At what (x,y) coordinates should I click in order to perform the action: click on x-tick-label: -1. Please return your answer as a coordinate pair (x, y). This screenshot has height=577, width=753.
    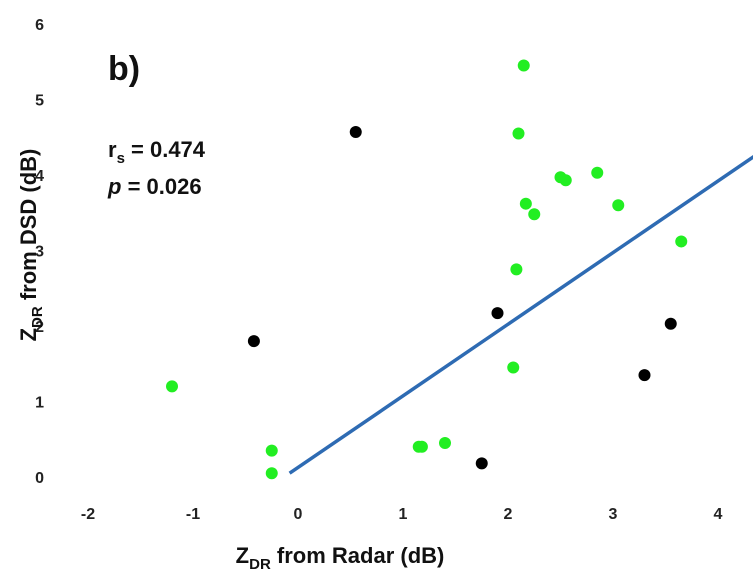
    Looking at the image, I should click on (193, 514).